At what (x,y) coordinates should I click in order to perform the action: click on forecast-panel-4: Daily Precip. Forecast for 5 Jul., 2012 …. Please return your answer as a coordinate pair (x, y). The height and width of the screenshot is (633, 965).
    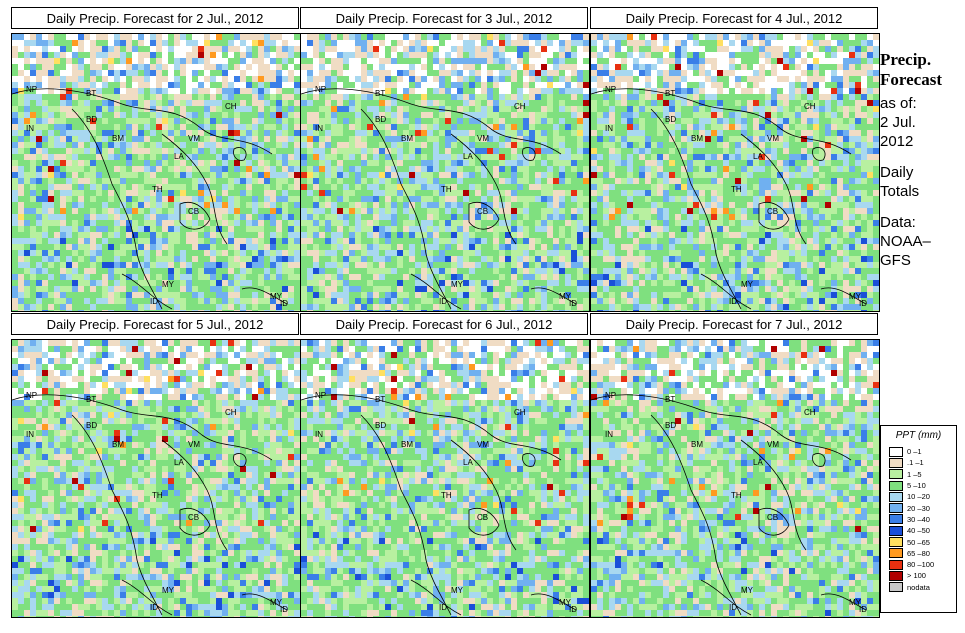
    Looking at the image, I should click on (156, 466).